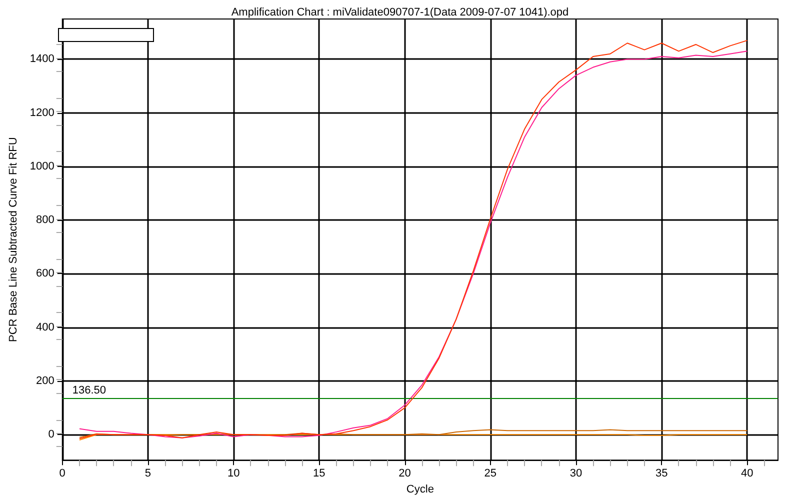  Describe the element at coordinates (233, 474) in the screenshot. I see `x-tick-label: 10` at that location.